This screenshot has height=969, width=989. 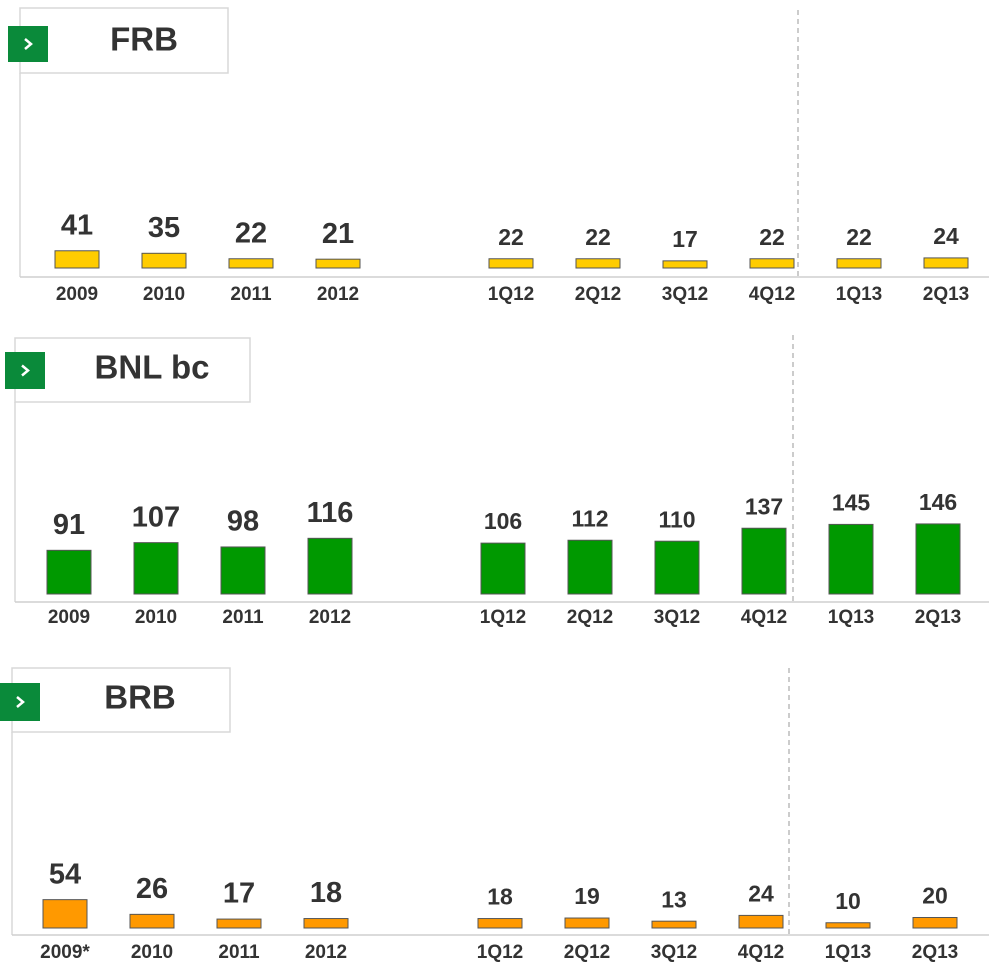 What do you see at coordinates (152, 367) in the screenshot?
I see `chart-title: BNL bc` at bounding box center [152, 367].